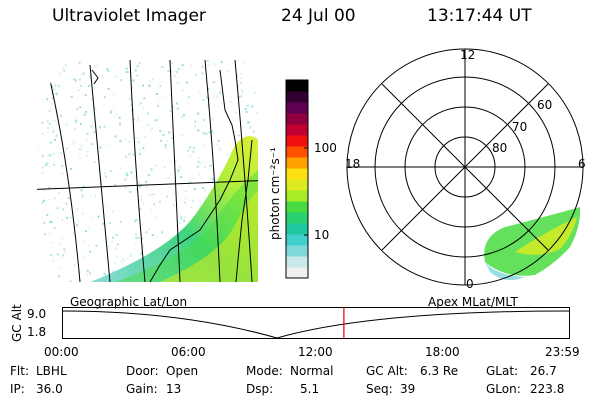  I want to click on mlat-label-70: 70, so click(520, 127).